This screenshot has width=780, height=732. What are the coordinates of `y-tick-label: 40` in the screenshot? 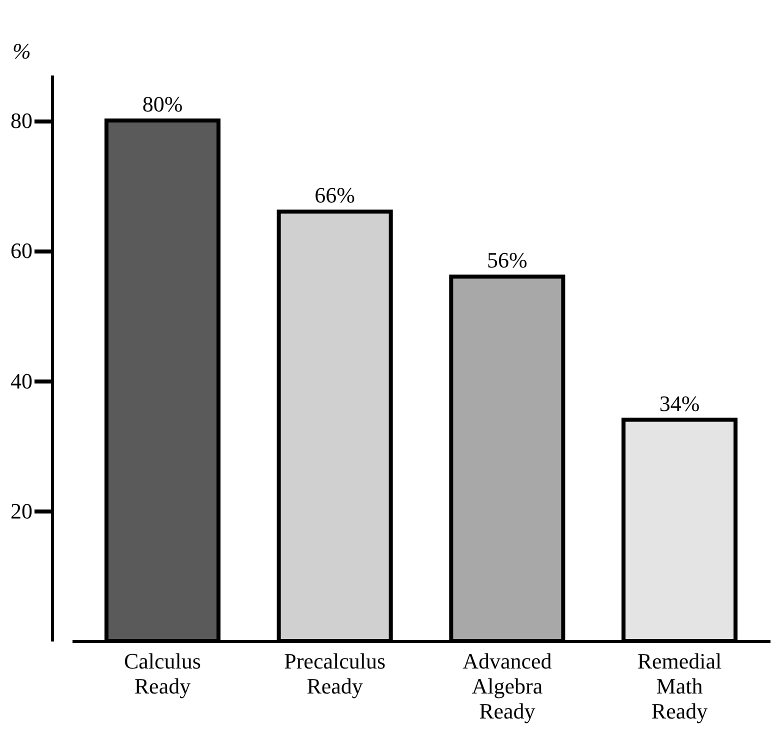 It's located at (21, 381).